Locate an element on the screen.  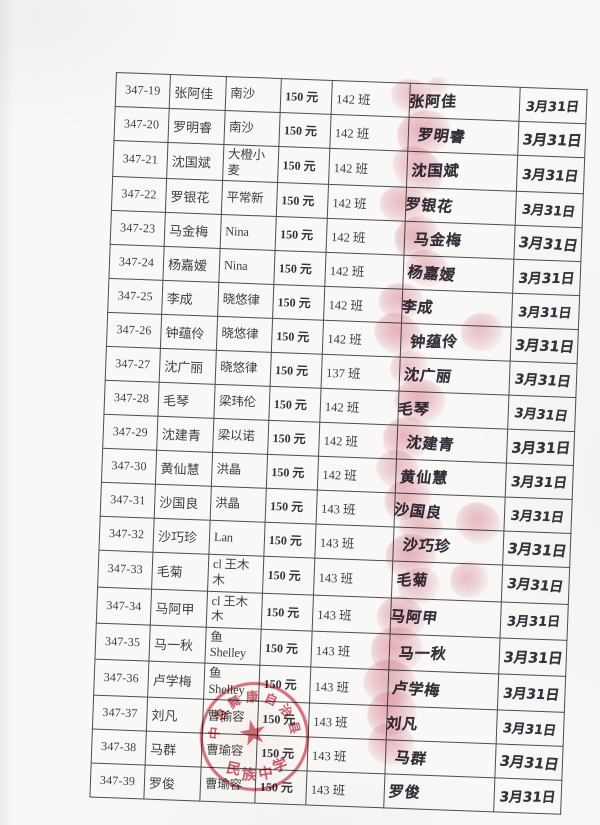
handwritten-signature: 罗俊 is located at coordinates (405, 792).